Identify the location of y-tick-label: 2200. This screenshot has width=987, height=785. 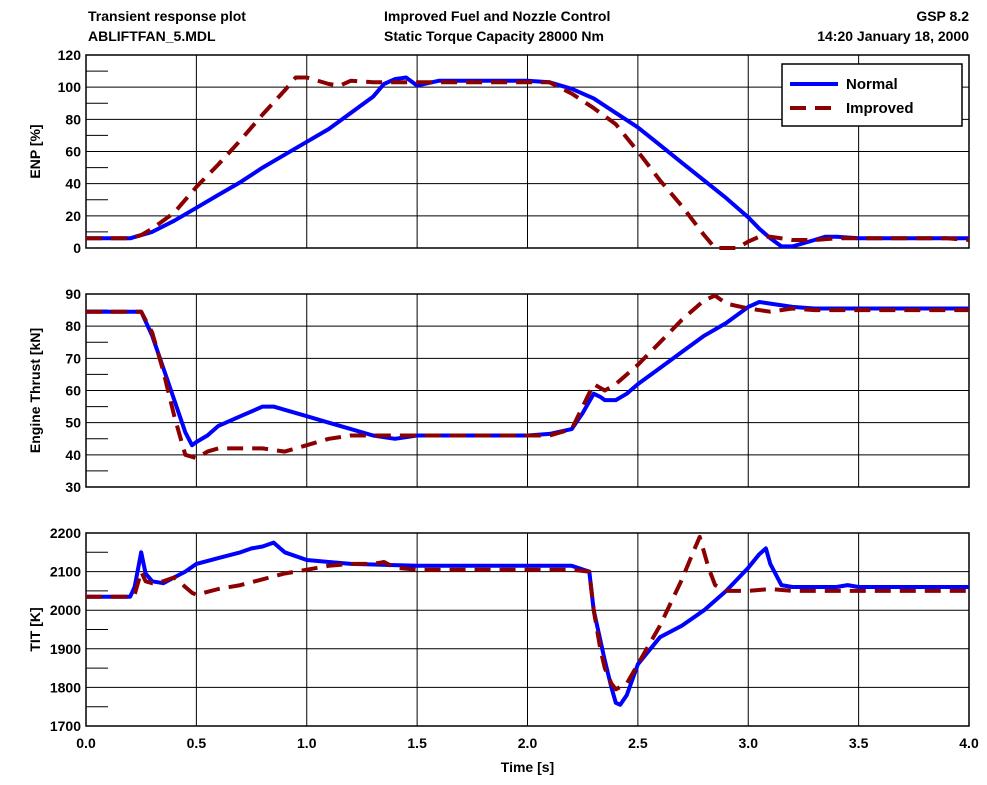
(65, 533).